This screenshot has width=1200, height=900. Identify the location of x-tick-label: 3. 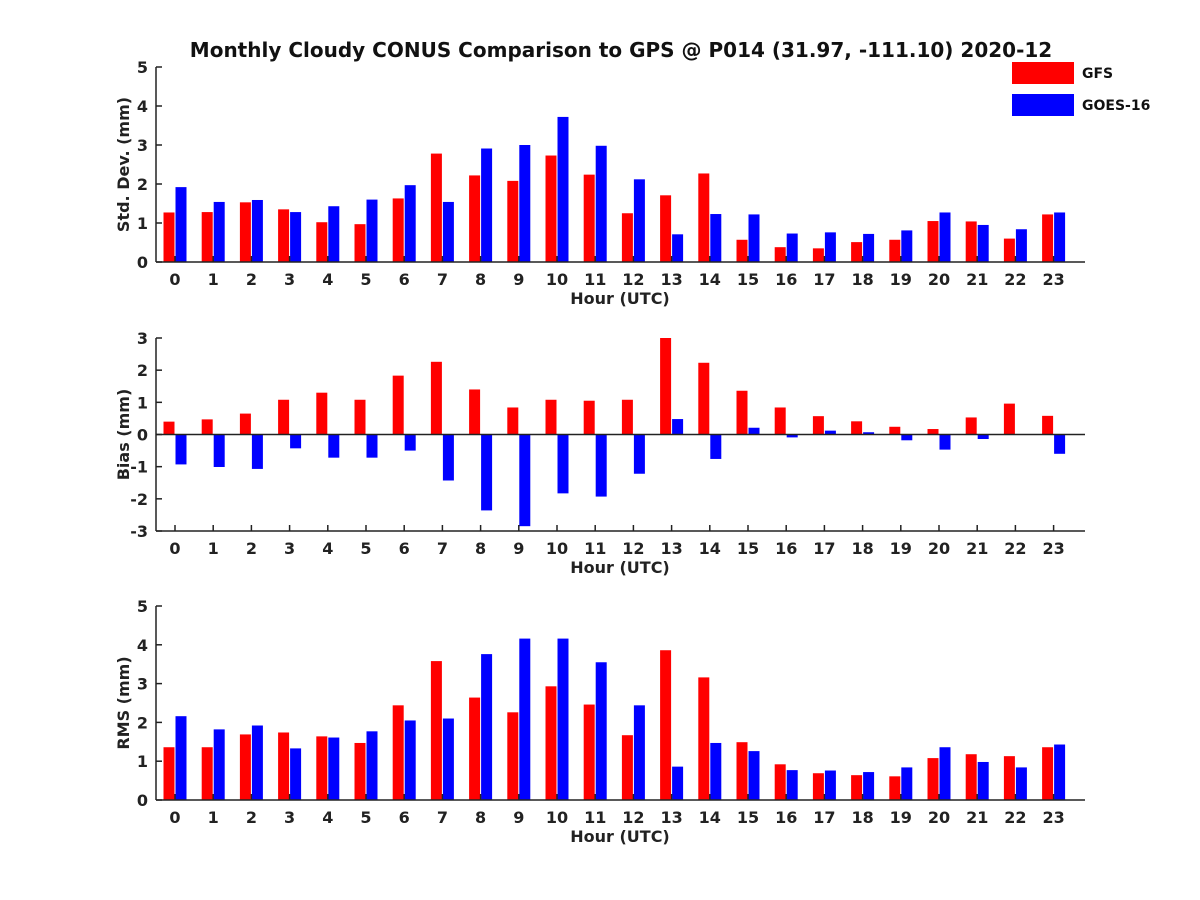
(289, 817).